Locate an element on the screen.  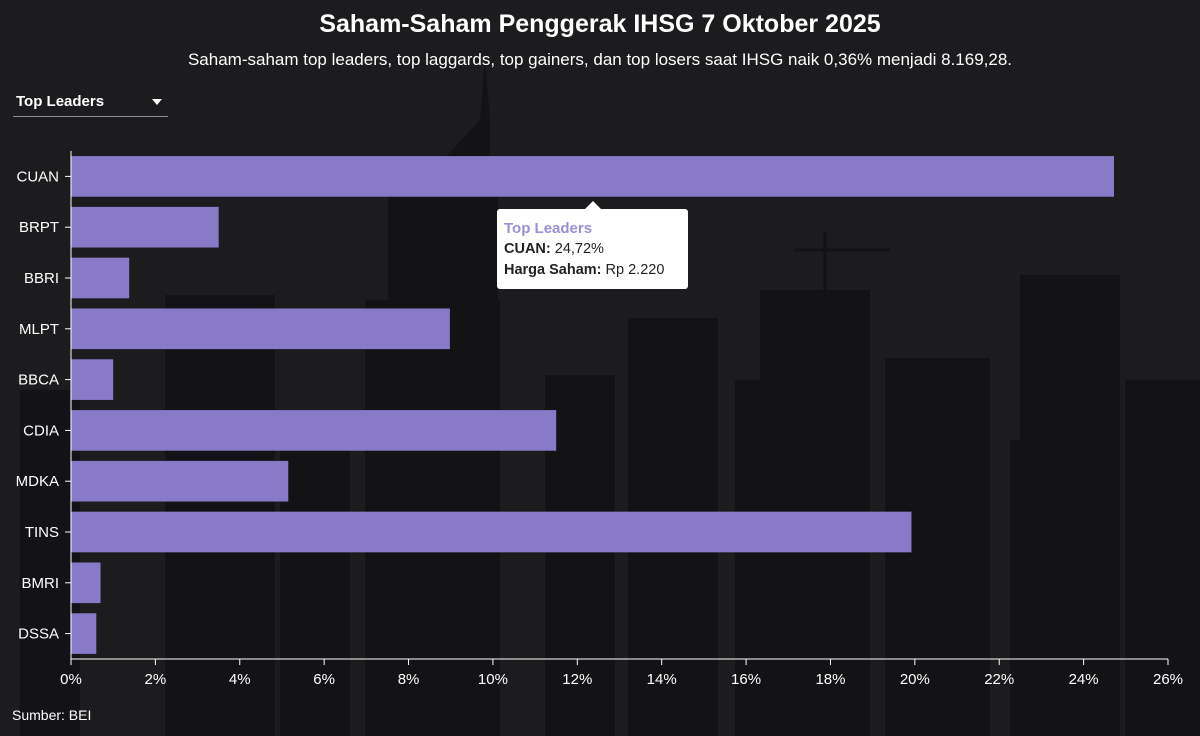
y-tick-label: TINS is located at coordinates (42, 532).